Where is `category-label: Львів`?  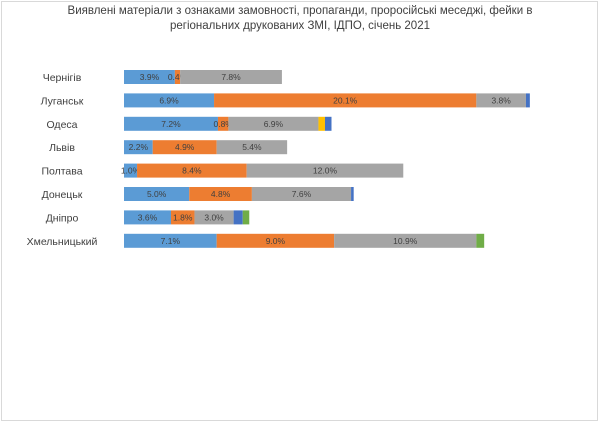
category-label: Львів is located at coordinates (62, 148).